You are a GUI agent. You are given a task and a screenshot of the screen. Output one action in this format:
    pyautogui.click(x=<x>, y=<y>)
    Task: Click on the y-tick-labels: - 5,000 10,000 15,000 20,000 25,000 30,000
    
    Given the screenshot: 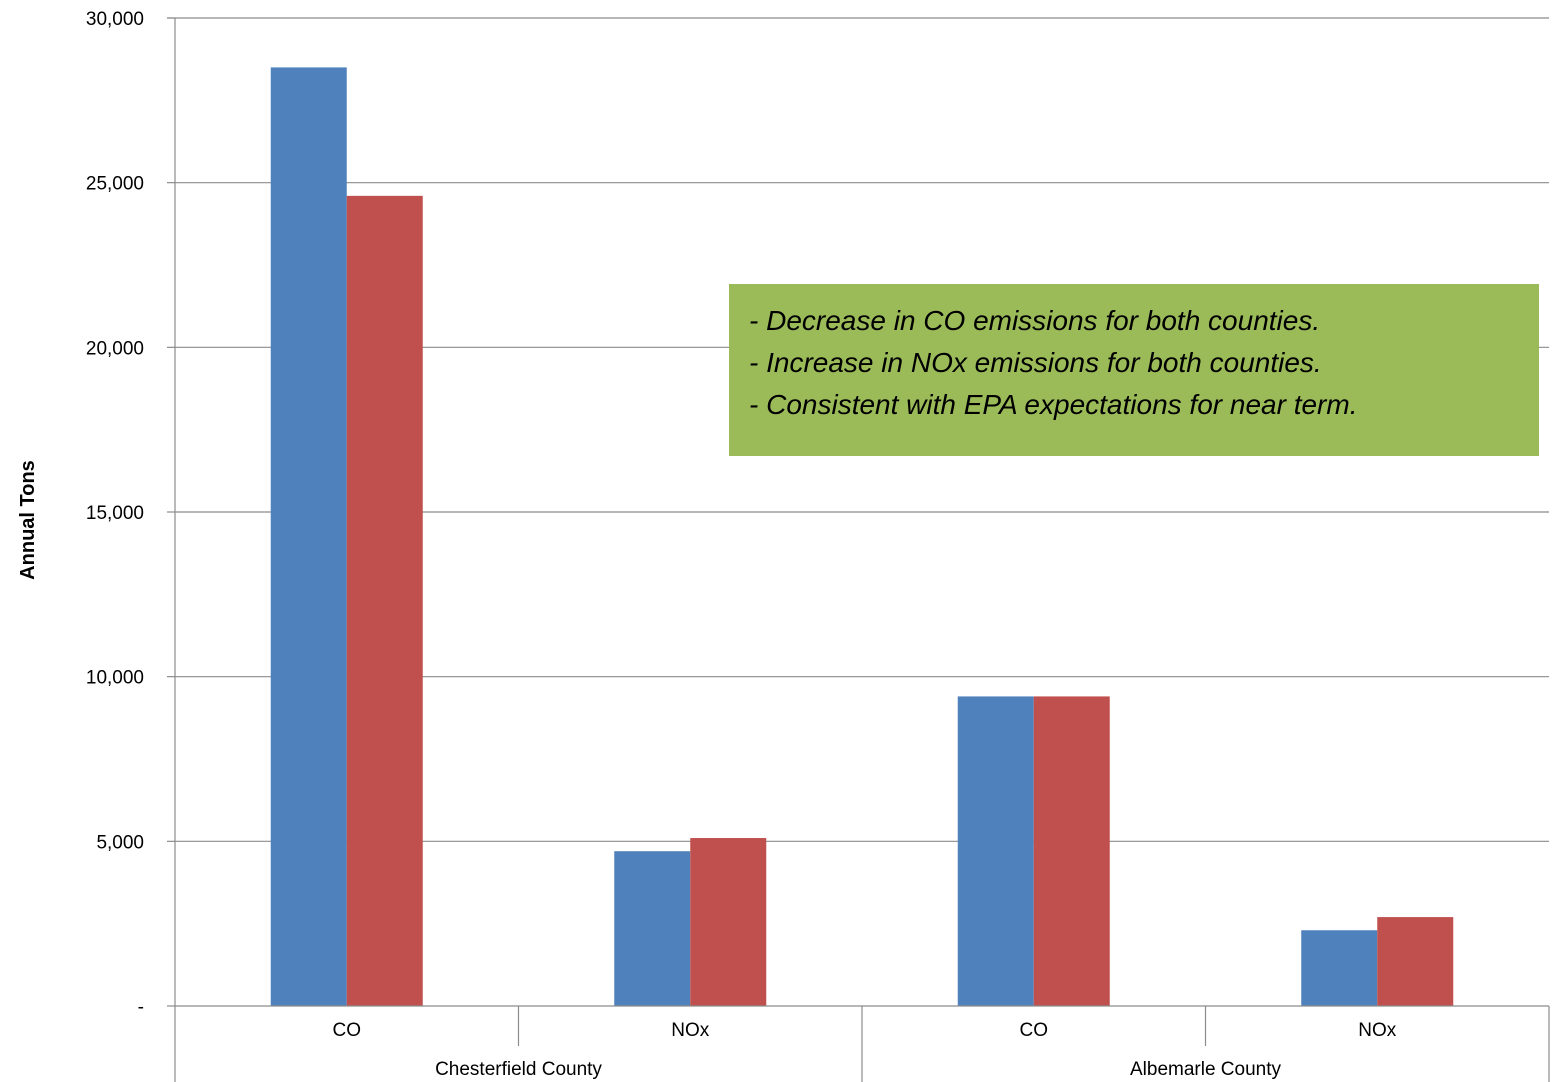 What is the action you would take?
    pyautogui.click(x=115, y=513)
    